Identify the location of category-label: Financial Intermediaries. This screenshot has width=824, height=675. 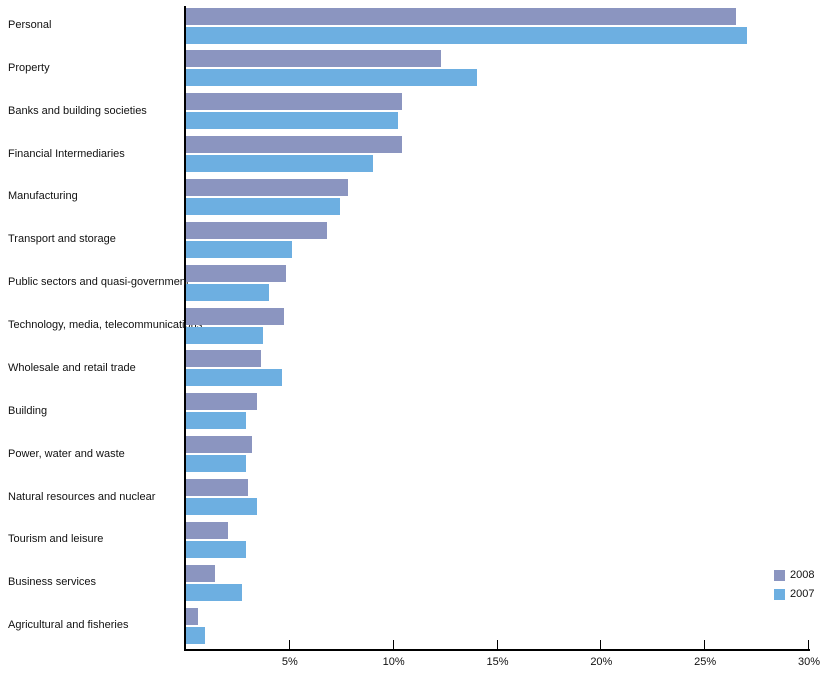
(66, 153).